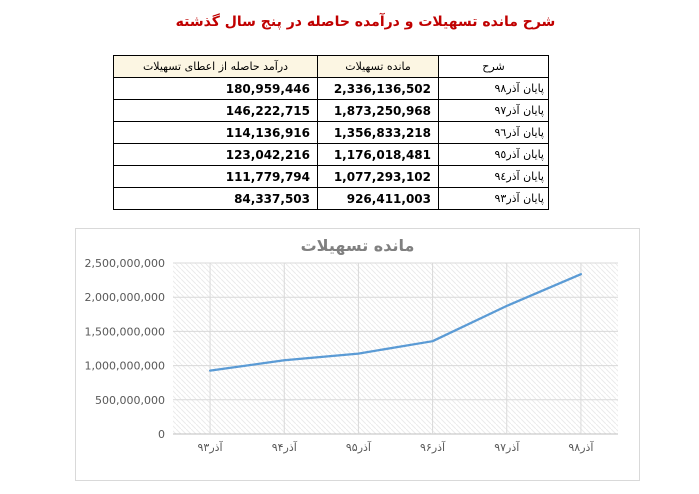 This screenshot has height=494, width=699. Describe the element at coordinates (125, 297) in the screenshot. I see `y-tick-label: 2,000,000,000` at that location.